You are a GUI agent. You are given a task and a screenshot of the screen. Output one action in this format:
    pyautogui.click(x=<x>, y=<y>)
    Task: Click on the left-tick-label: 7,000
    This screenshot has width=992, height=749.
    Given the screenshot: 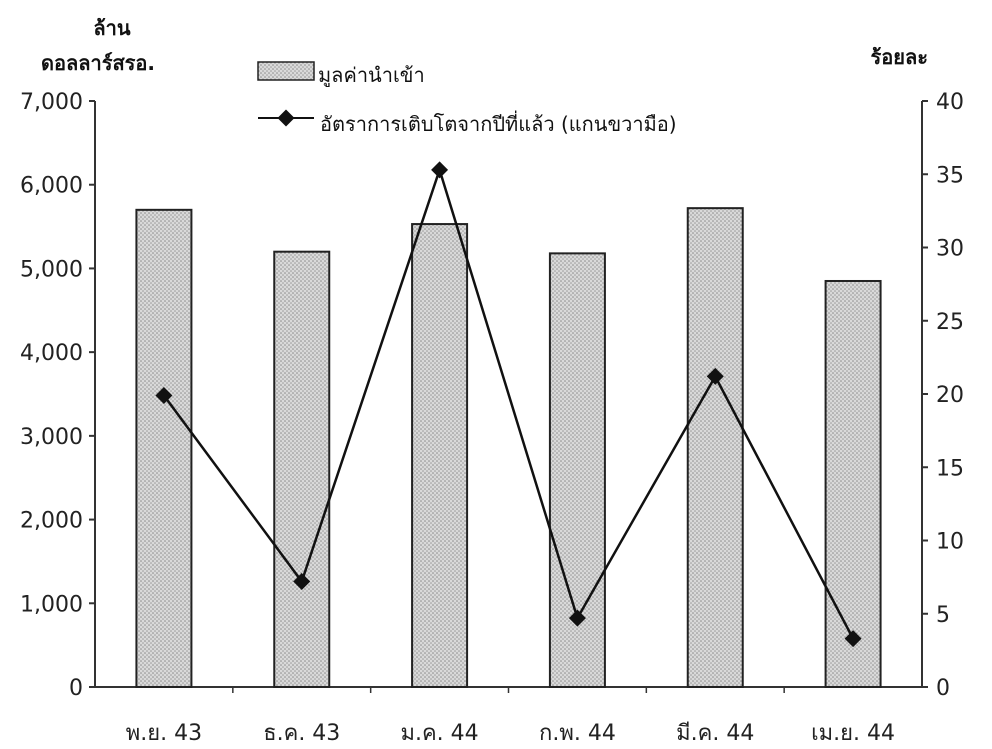 What is the action you would take?
    pyautogui.click(x=51, y=102)
    